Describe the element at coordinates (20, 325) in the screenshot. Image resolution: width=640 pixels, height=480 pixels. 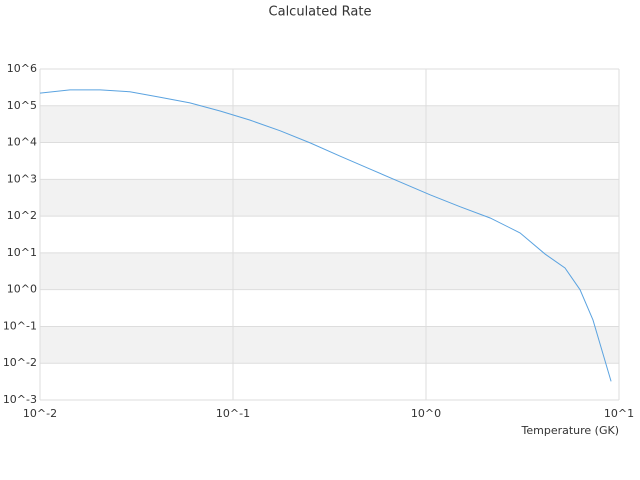
I see `y-tick-label: 10^-1` at that location.